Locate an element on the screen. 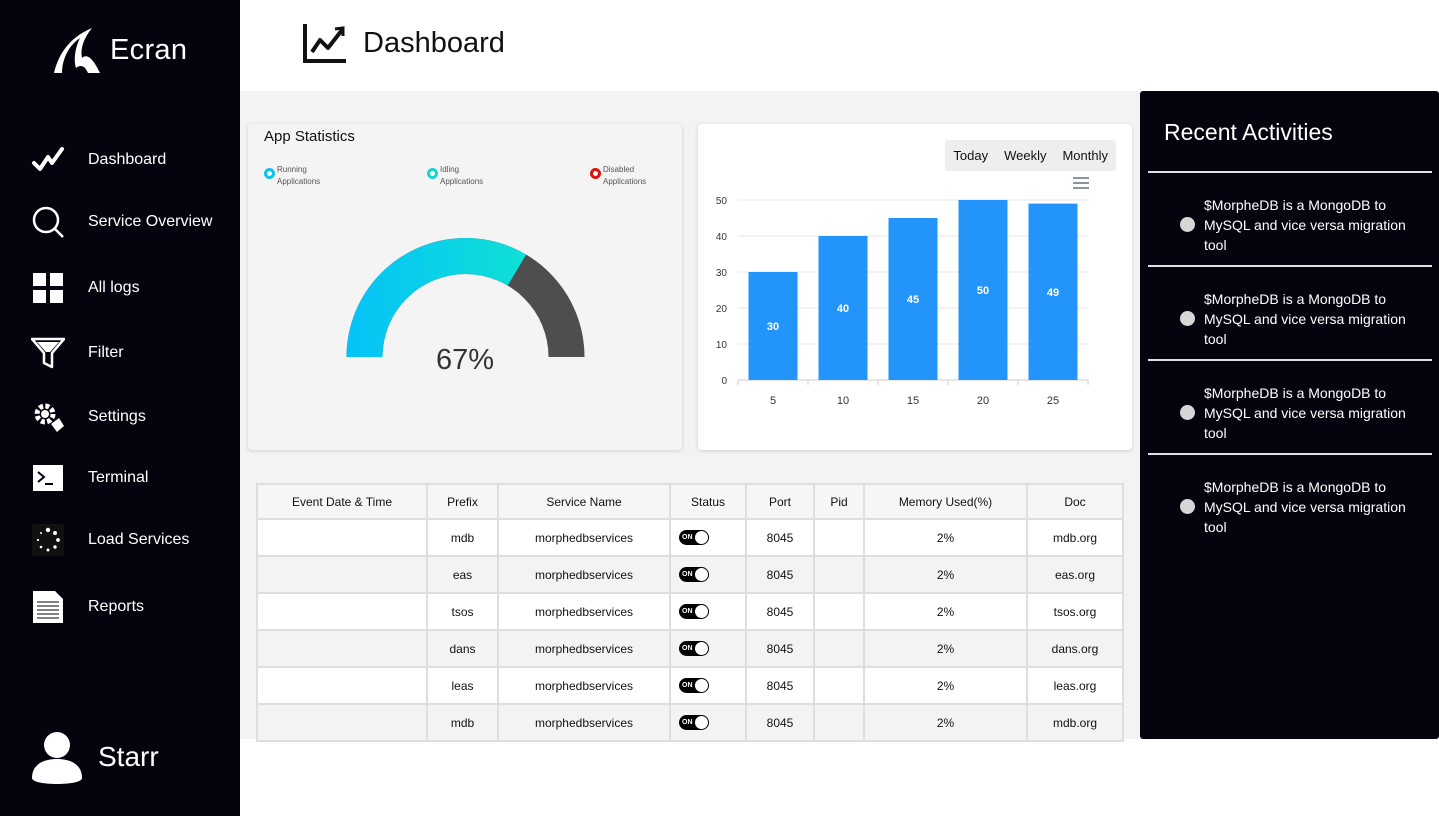 This screenshot has height=816, width=1439. column-header: Prefix is located at coordinates (462, 501).